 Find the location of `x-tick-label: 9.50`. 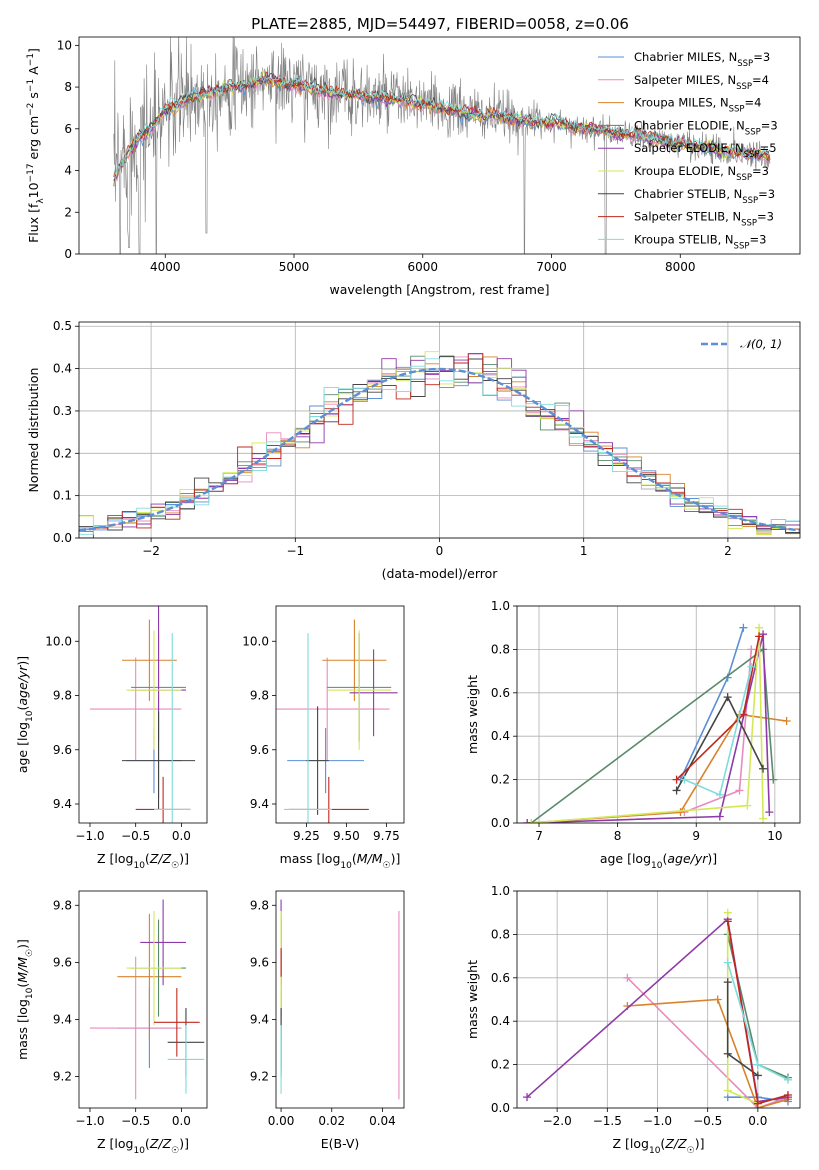

x-tick-label: 9.50 is located at coordinates (346, 836).